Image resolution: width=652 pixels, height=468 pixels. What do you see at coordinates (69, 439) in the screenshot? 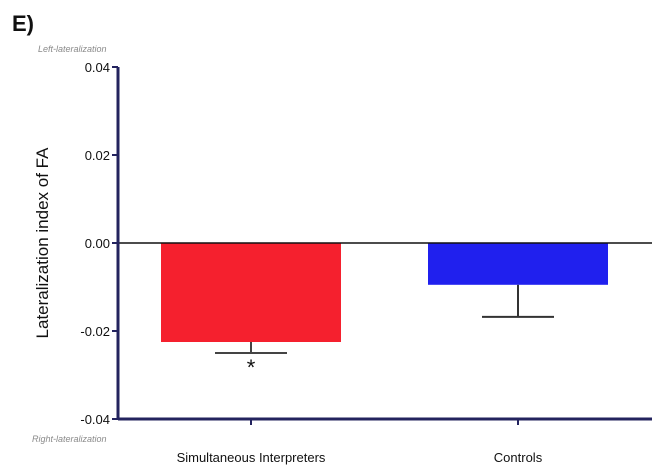
I see `bottom-note: Right-lateralization` at bounding box center [69, 439].